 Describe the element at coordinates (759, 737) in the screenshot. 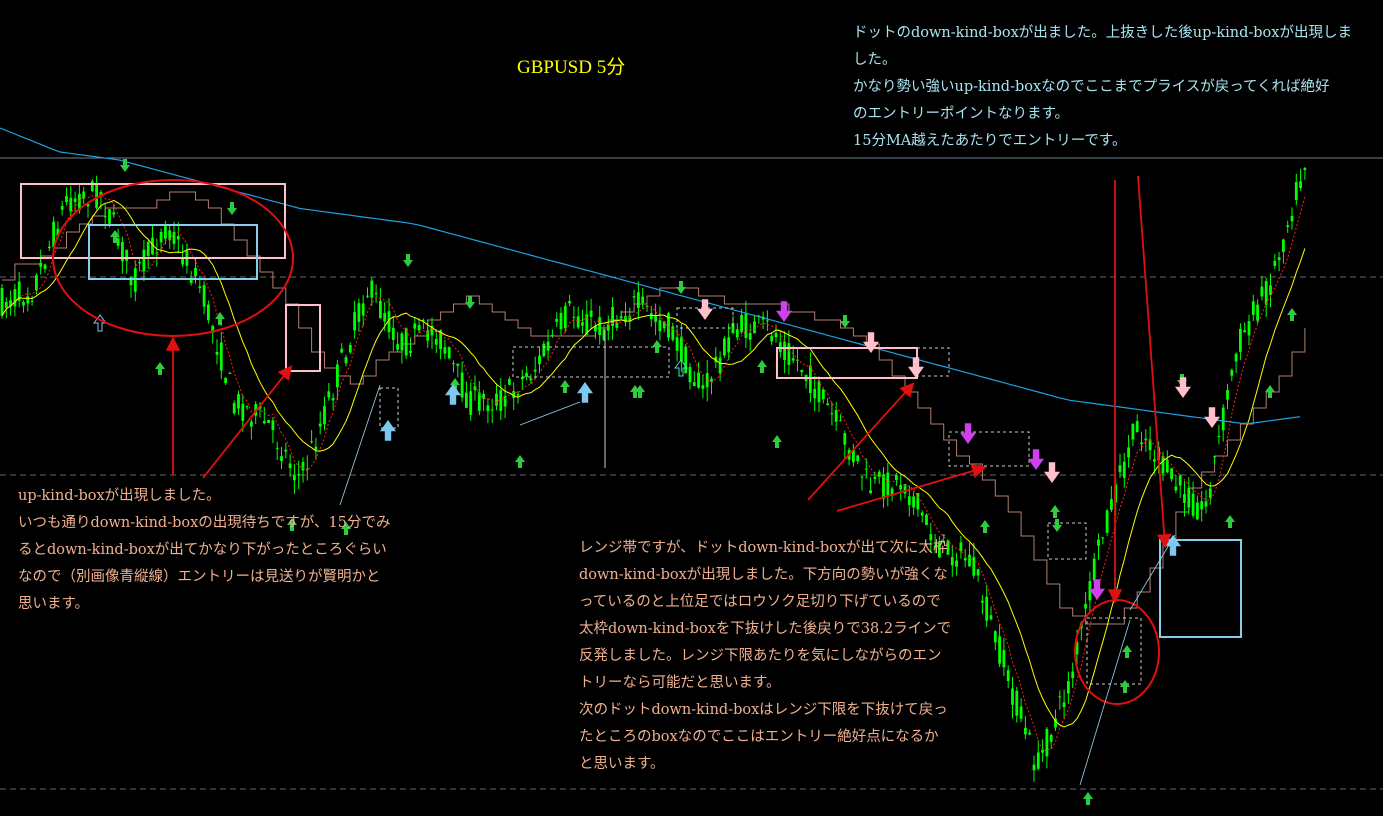

I see `note-line: たところのboxなのでここはエントリー絶好点になるか` at that location.